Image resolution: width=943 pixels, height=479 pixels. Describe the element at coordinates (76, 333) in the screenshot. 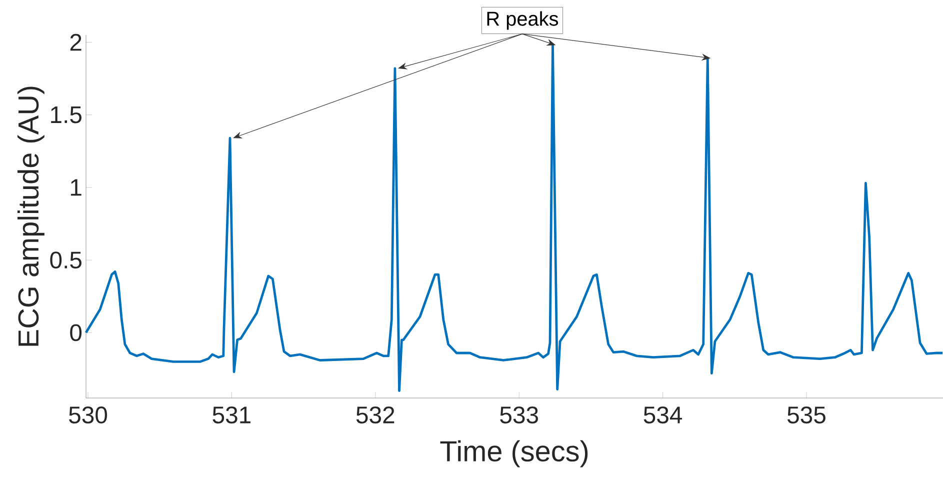

I see `y-tick-label: 0` at that location.